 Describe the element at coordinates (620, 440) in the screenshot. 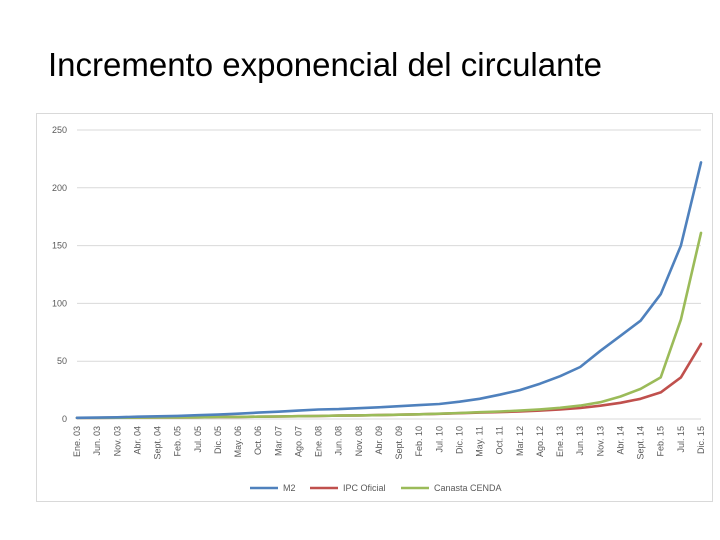

I see `x-tick-label: Abr. 14` at that location.